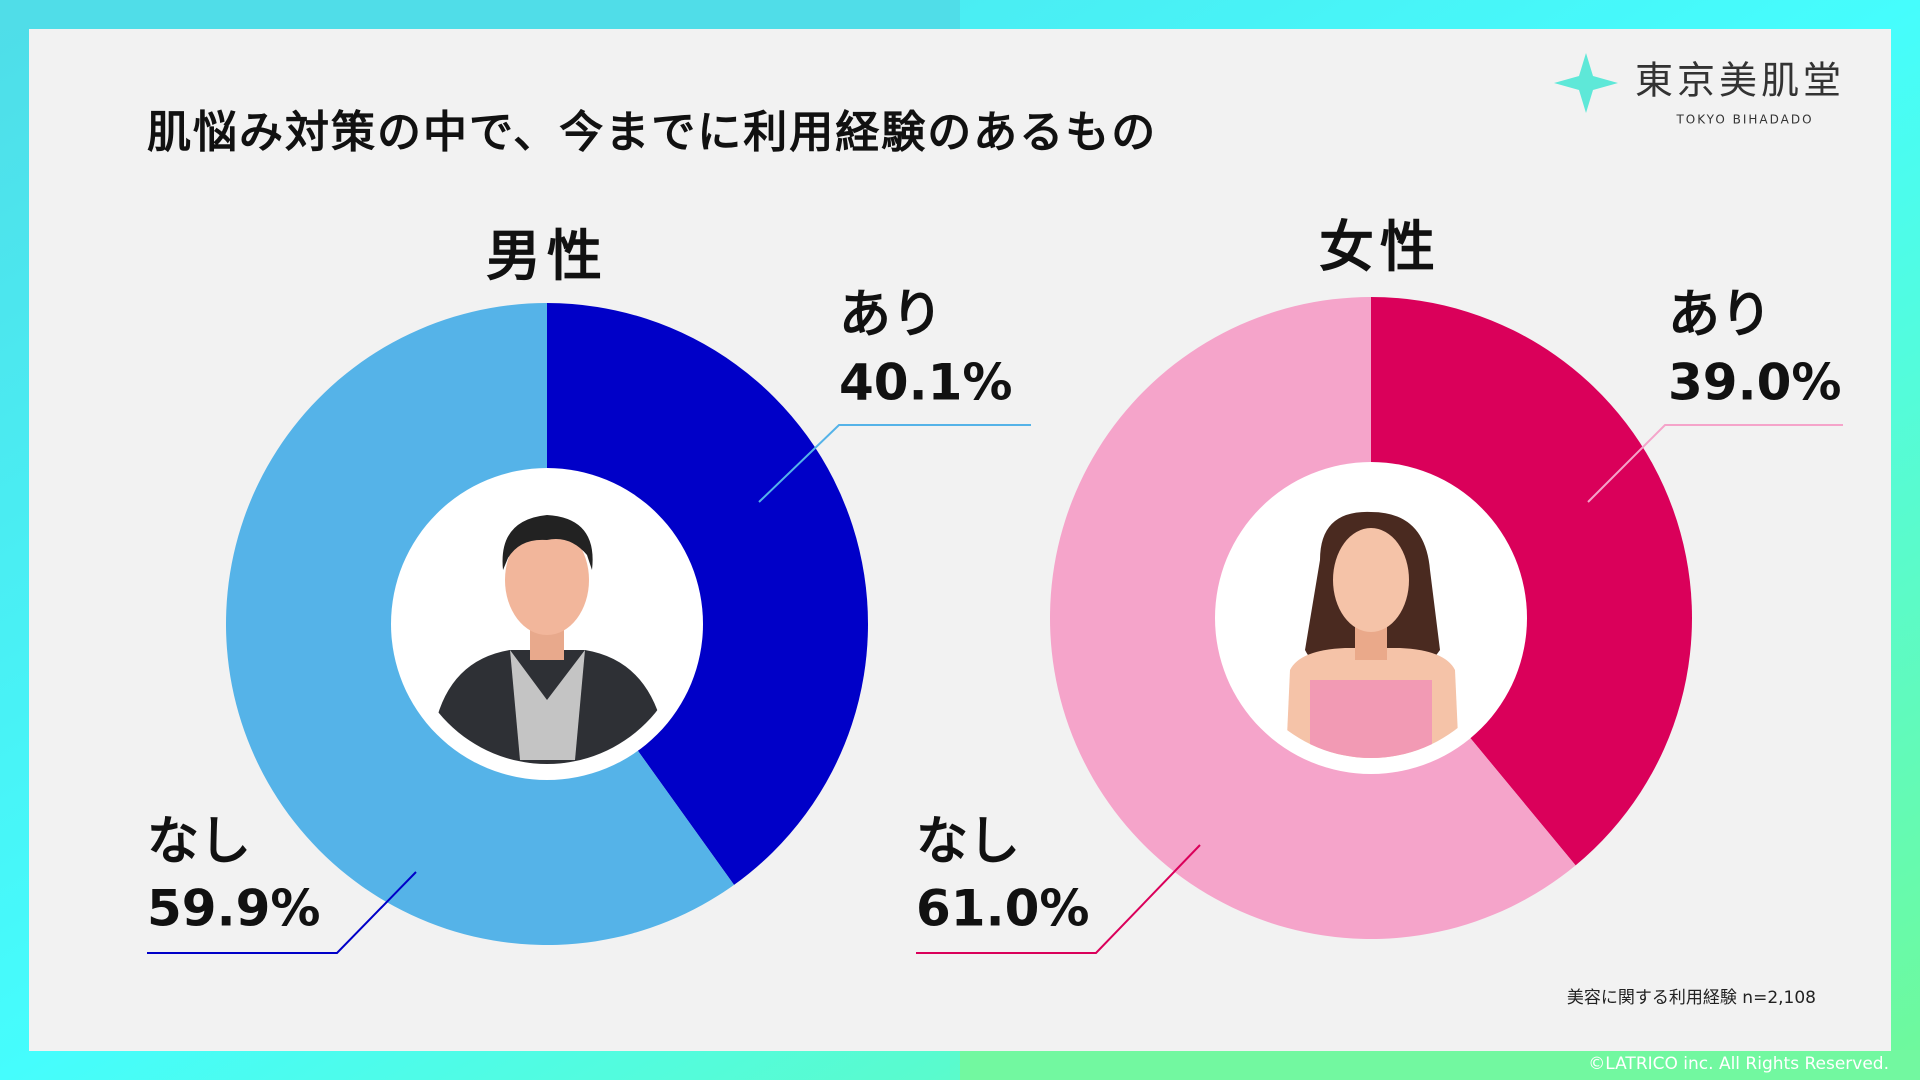 The height and width of the screenshot is (1080, 1920). I want to click on page-title: 肌悩み対策の中で、今までに利用経験のあるもの, so click(652, 132).